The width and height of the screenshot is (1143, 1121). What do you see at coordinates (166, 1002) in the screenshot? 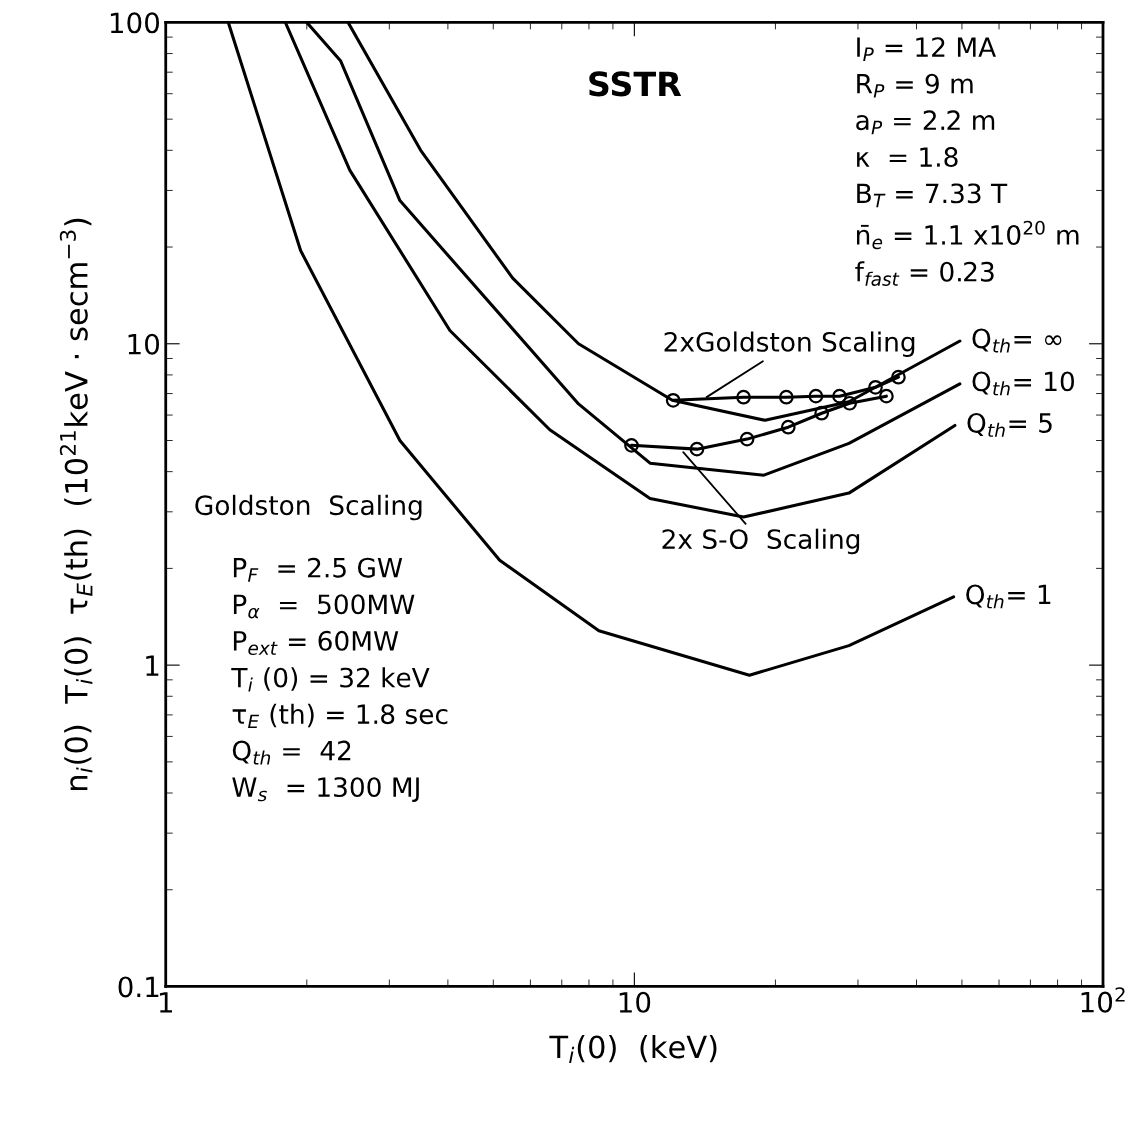
I see `x-tick-label: 1` at bounding box center [166, 1002].